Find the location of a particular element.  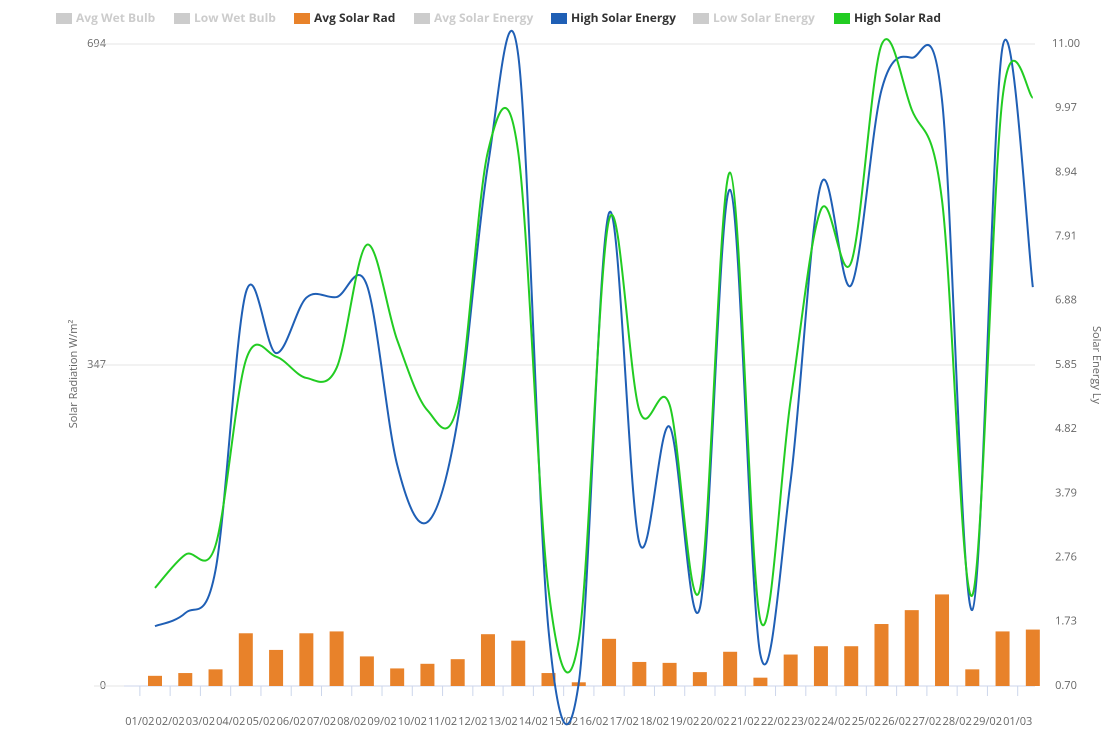

y-tick-label: 347 is located at coordinates (96, 364).